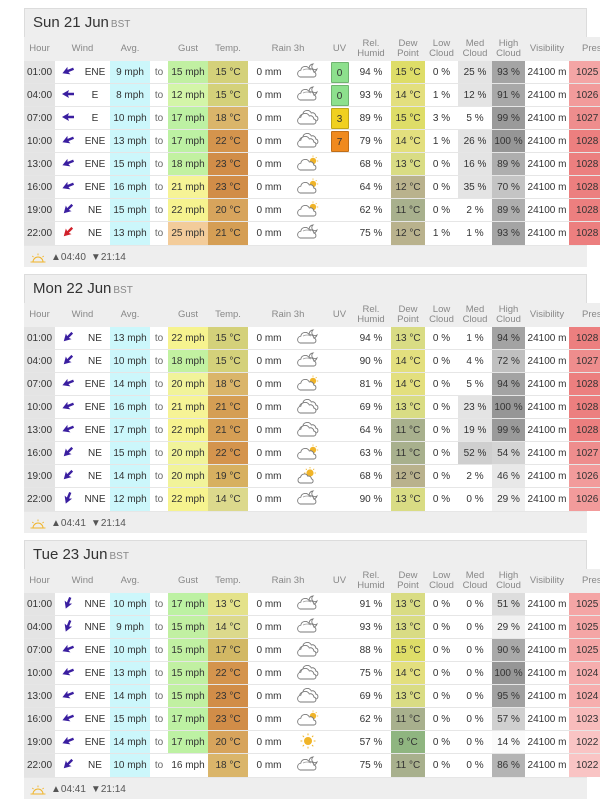 This screenshot has width=600, height=799. I want to click on temperature-cell: 15 °C, so click(228, 338).